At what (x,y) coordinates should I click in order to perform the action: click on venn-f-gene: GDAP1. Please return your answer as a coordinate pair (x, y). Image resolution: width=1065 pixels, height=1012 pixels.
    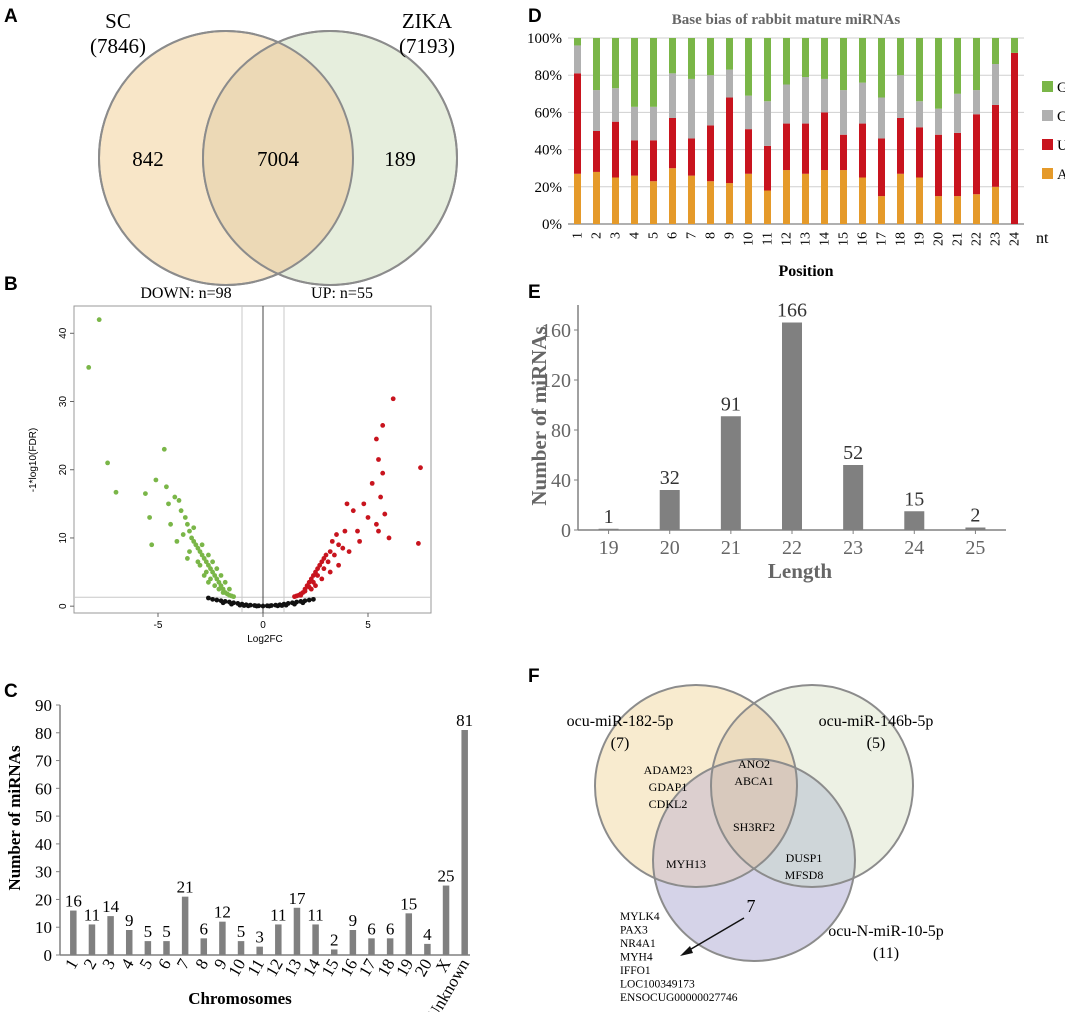
    Looking at the image, I should click on (668, 787).